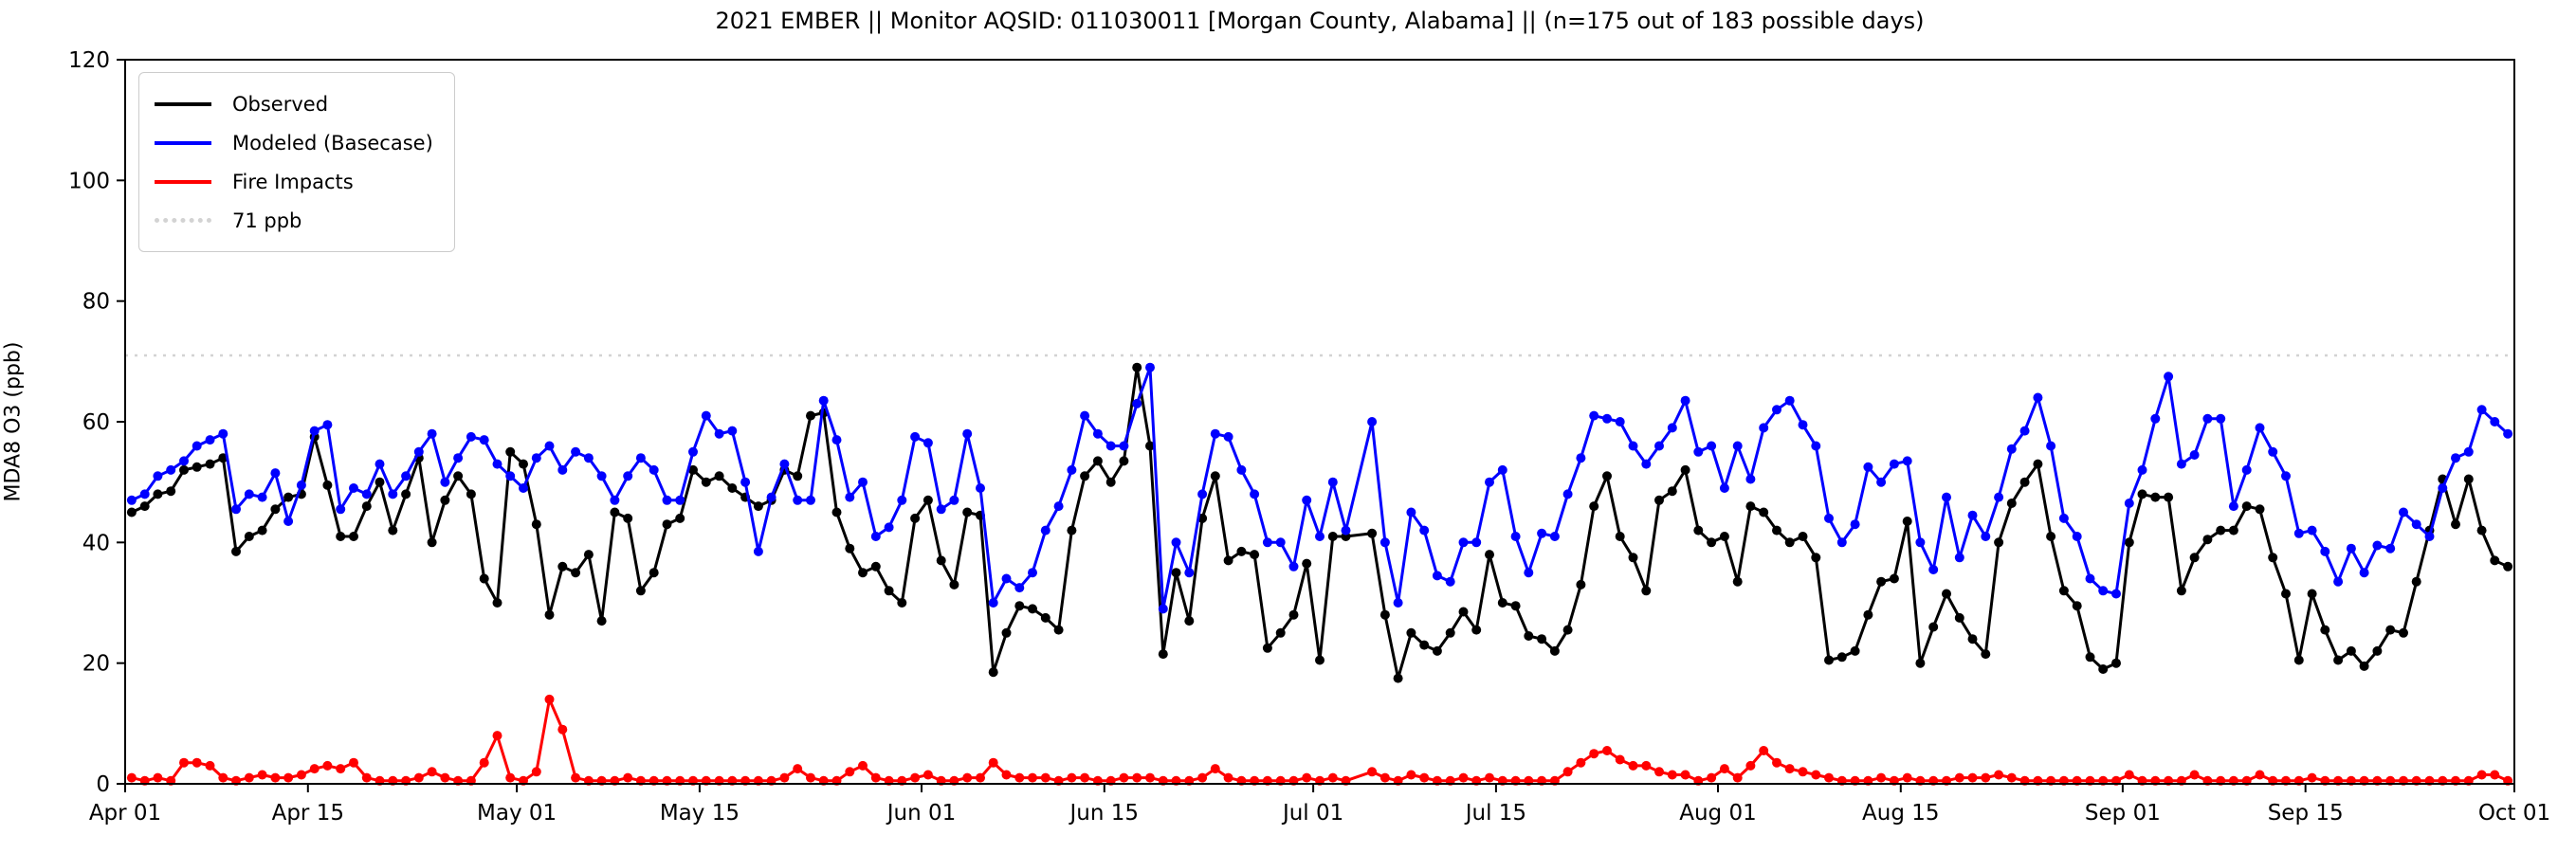 This screenshot has height=853, width=2576. I want to click on svg-text: 0, so click(103, 784).